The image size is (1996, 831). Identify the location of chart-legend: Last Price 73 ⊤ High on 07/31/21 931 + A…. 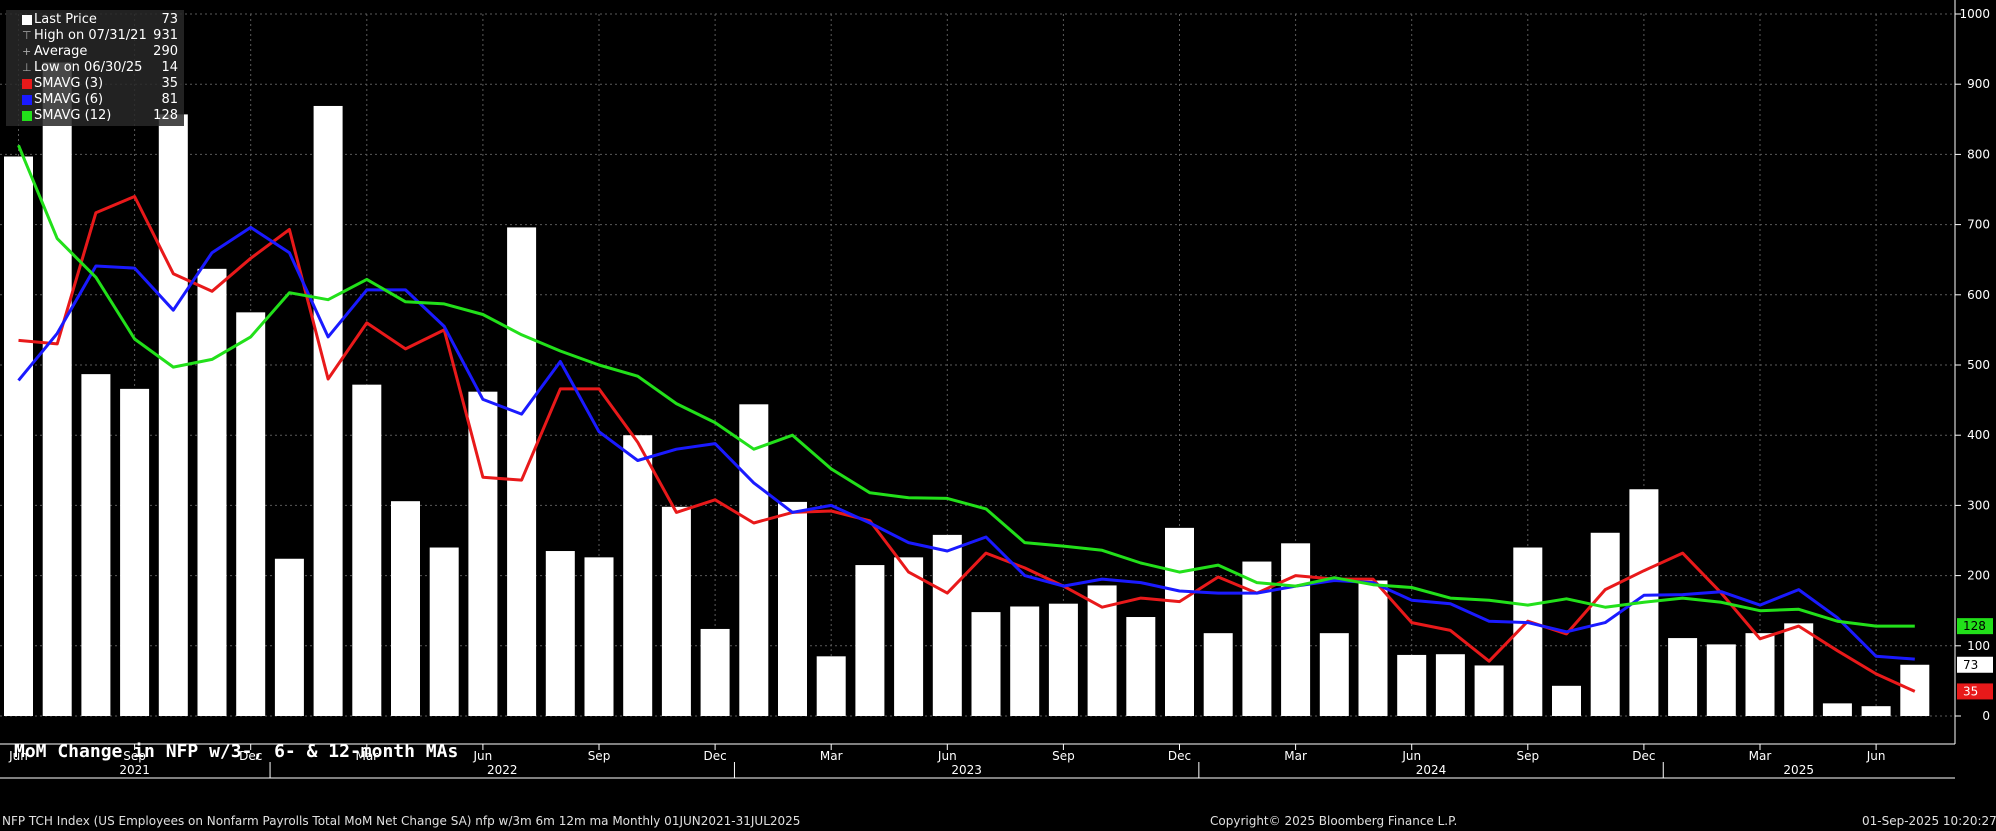
(95, 68).